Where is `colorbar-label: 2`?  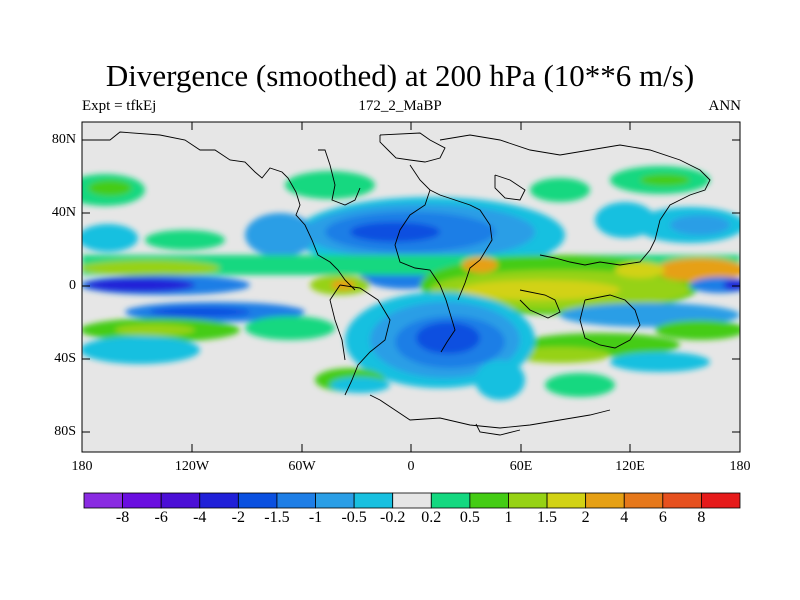 colorbar-label: 2 is located at coordinates (585, 517).